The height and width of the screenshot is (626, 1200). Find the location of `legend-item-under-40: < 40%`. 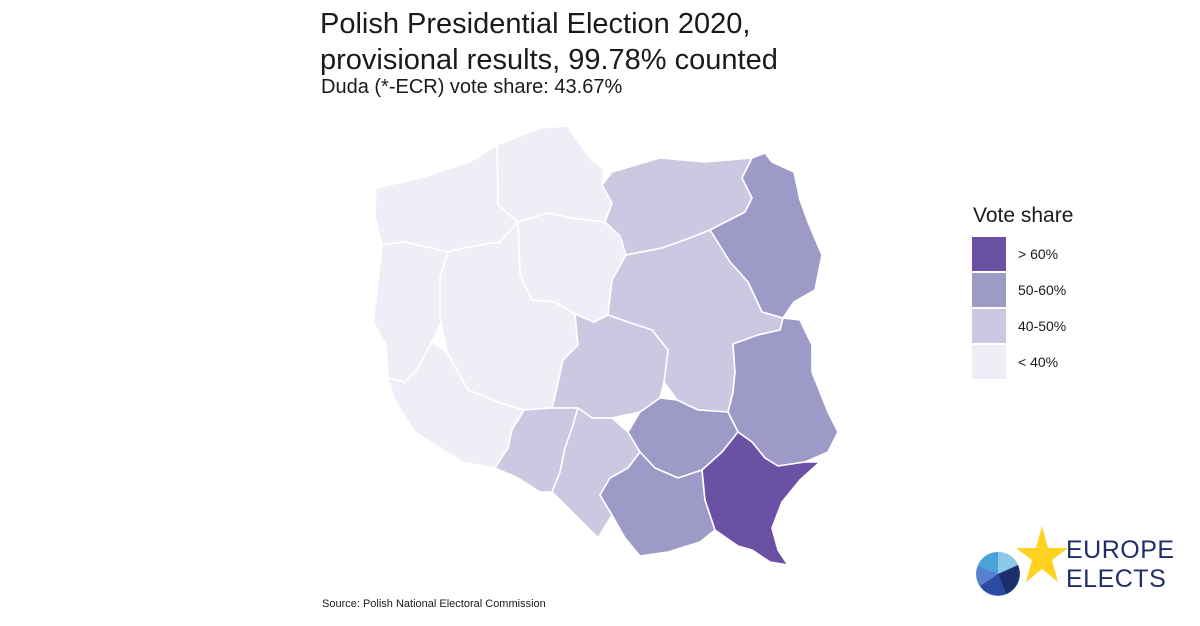

legend-item-under-40: < 40% is located at coordinates (1072, 361).